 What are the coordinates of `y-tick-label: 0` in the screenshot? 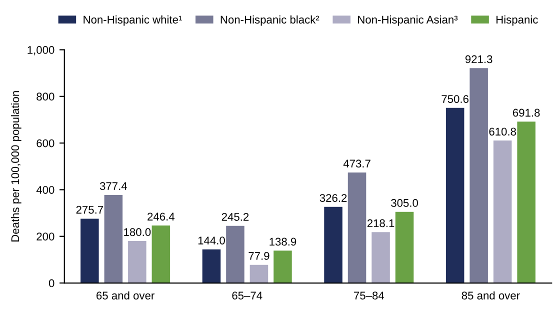 It's located at (51, 283).